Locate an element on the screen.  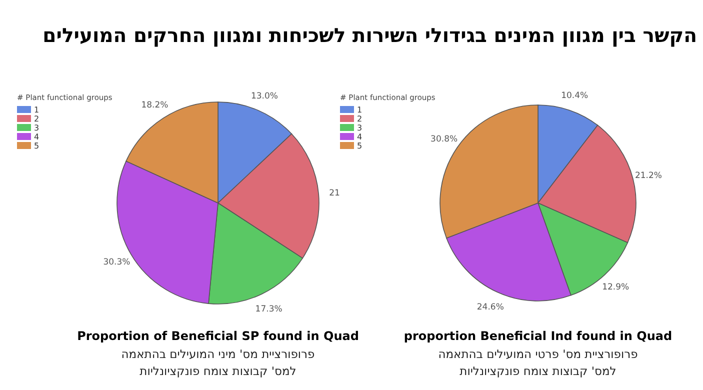
data-label: 18.2% is located at coordinates (154, 105).